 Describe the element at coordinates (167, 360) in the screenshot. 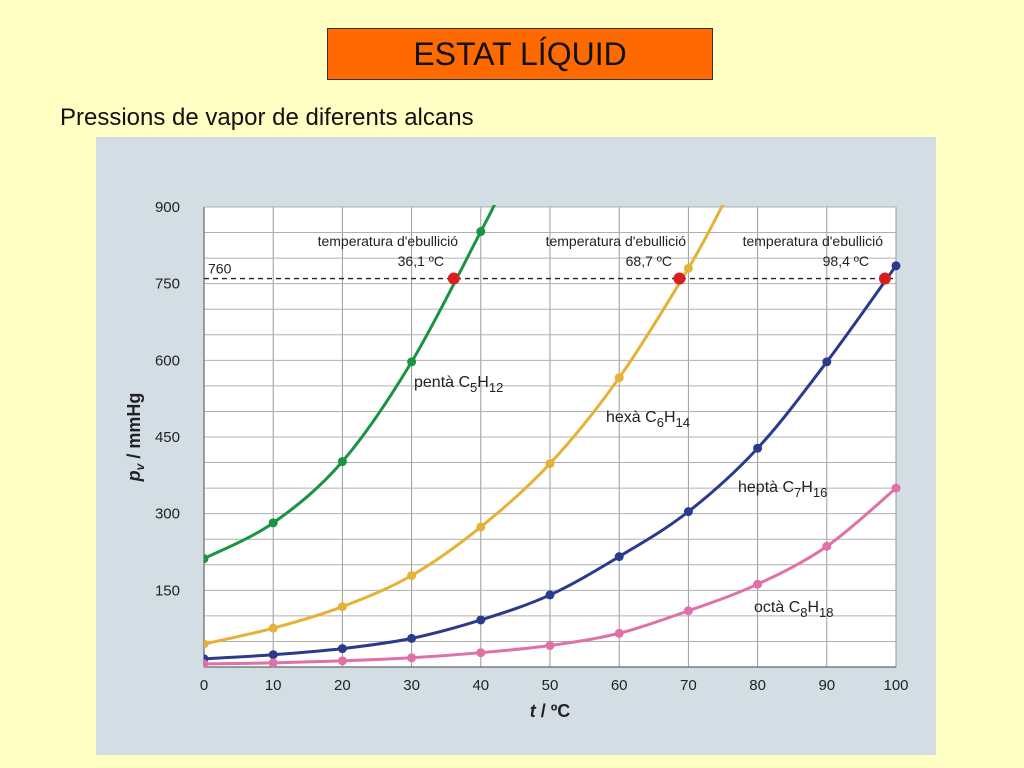

I see `y-tick-label: 600` at that location.